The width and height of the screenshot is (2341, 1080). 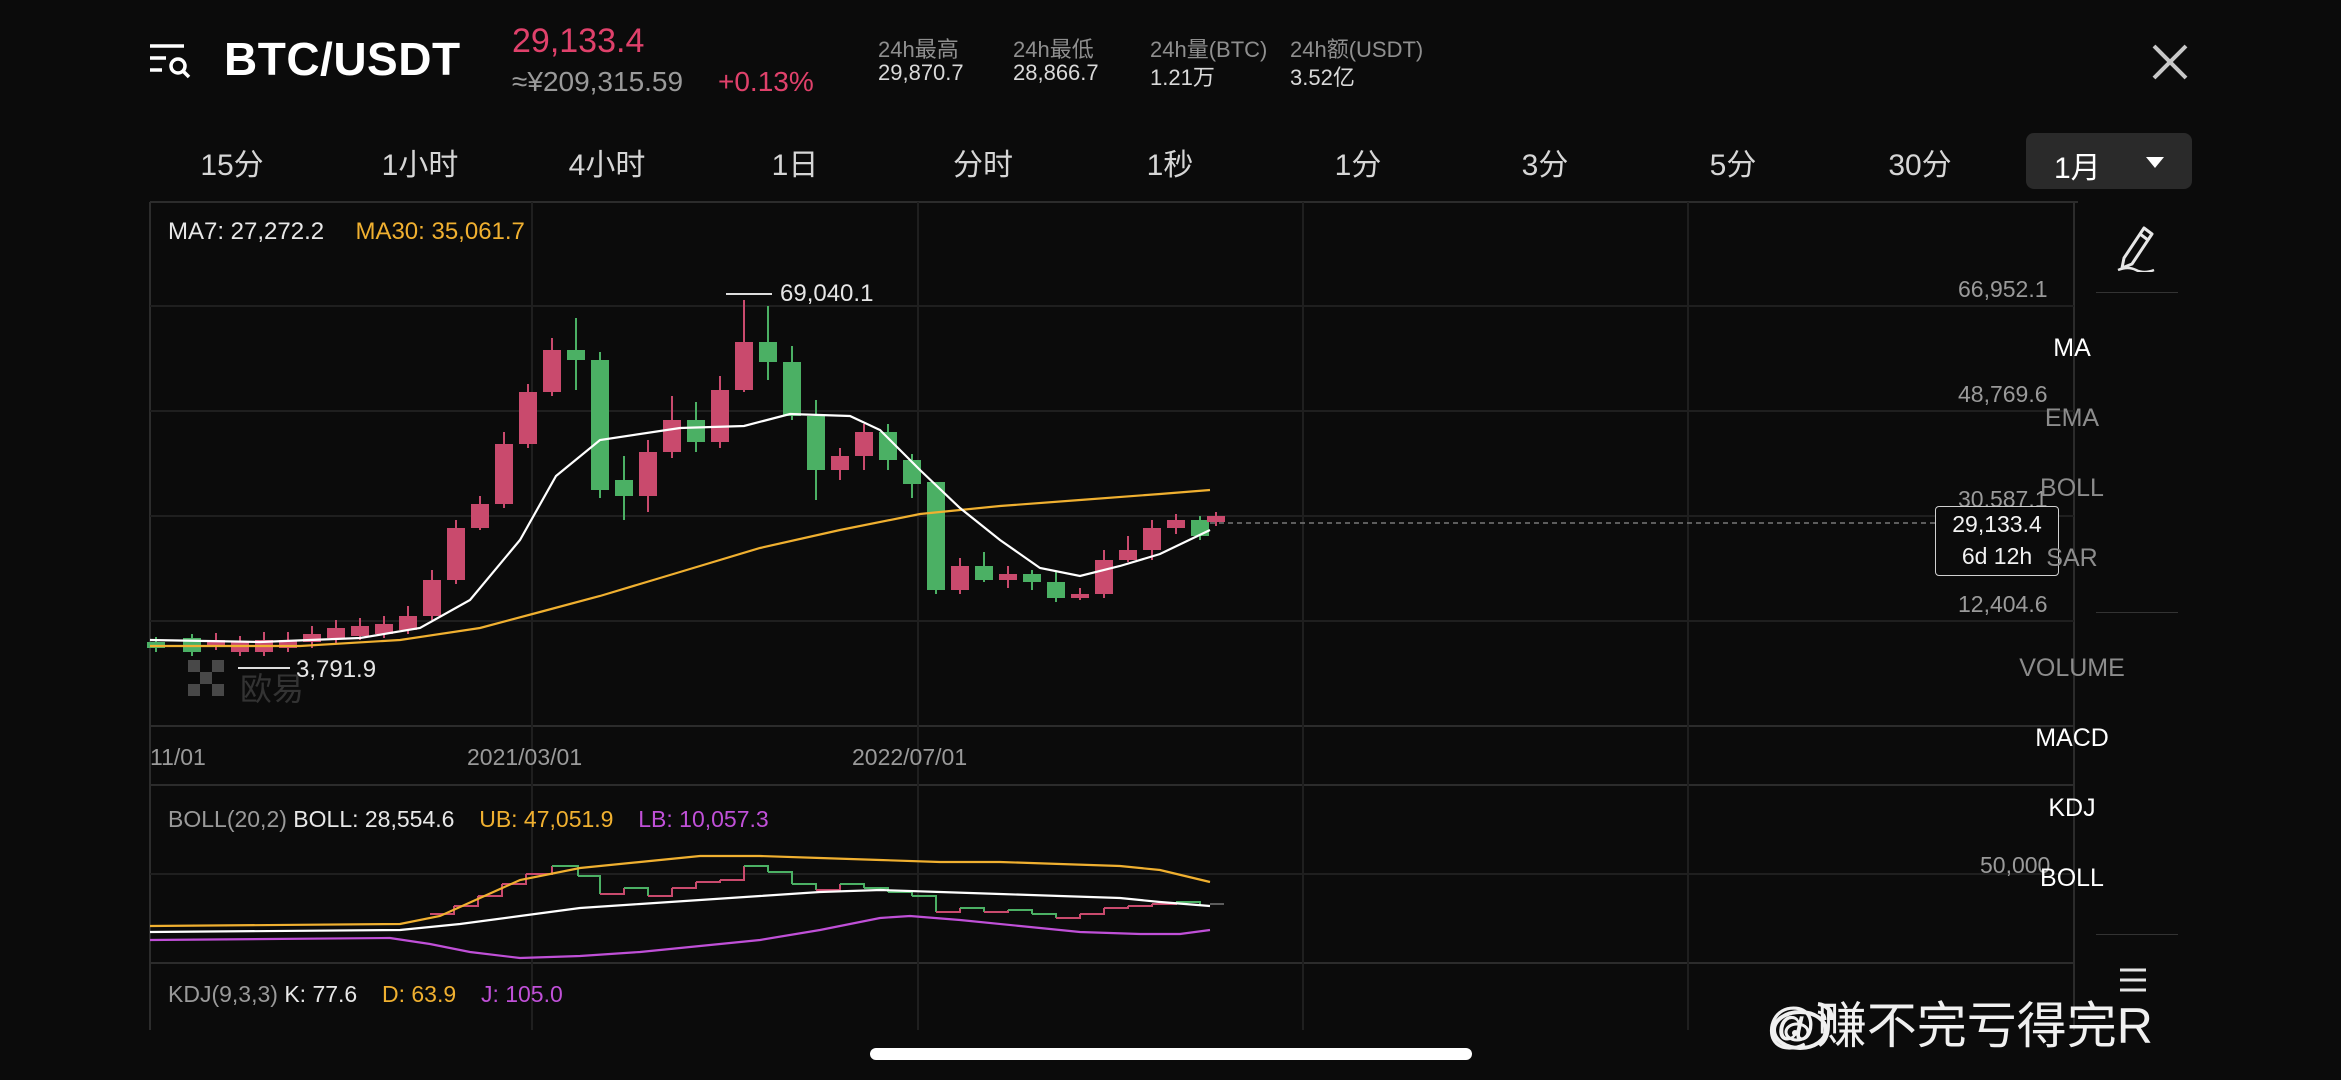 I want to click on indicator-ma: MA, so click(x=2072, y=348).